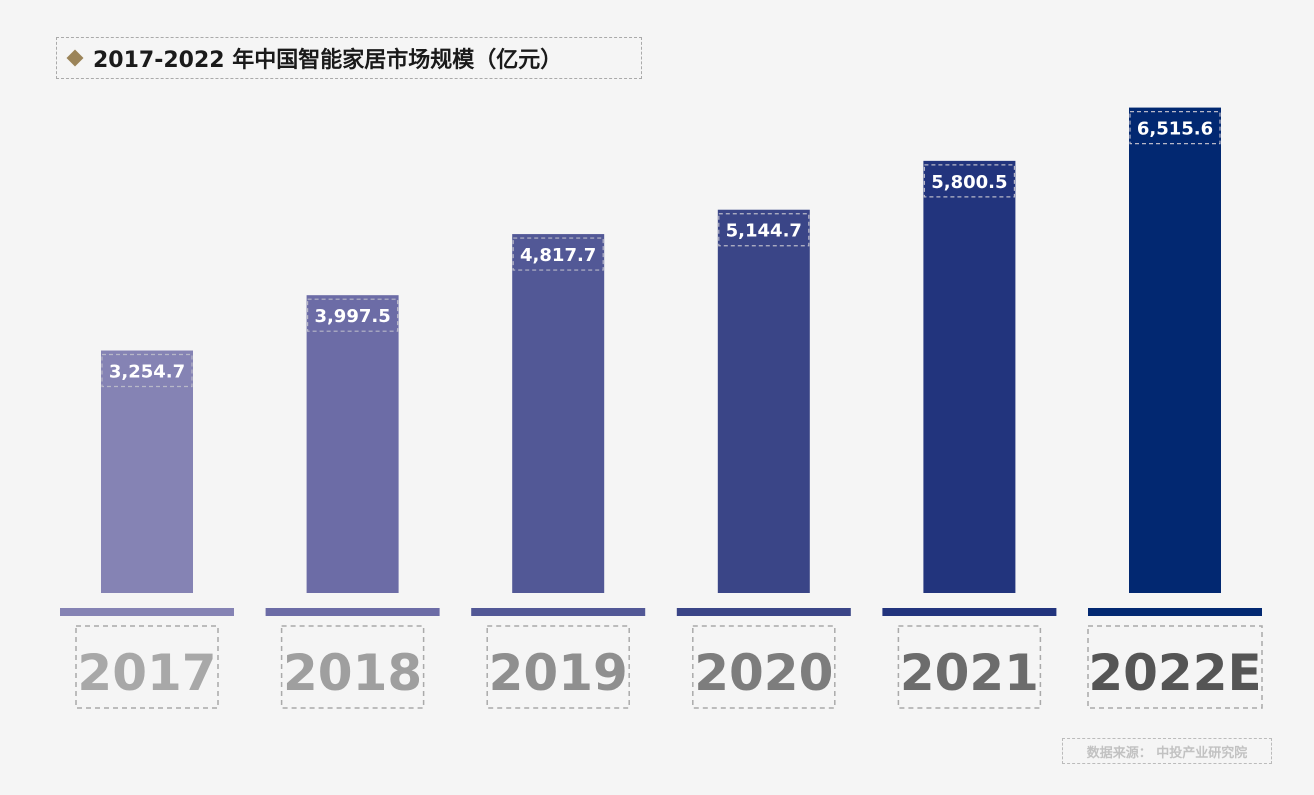  What do you see at coordinates (763, 673) in the screenshot?
I see `year-label-2020: 2020` at bounding box center [763, 673].